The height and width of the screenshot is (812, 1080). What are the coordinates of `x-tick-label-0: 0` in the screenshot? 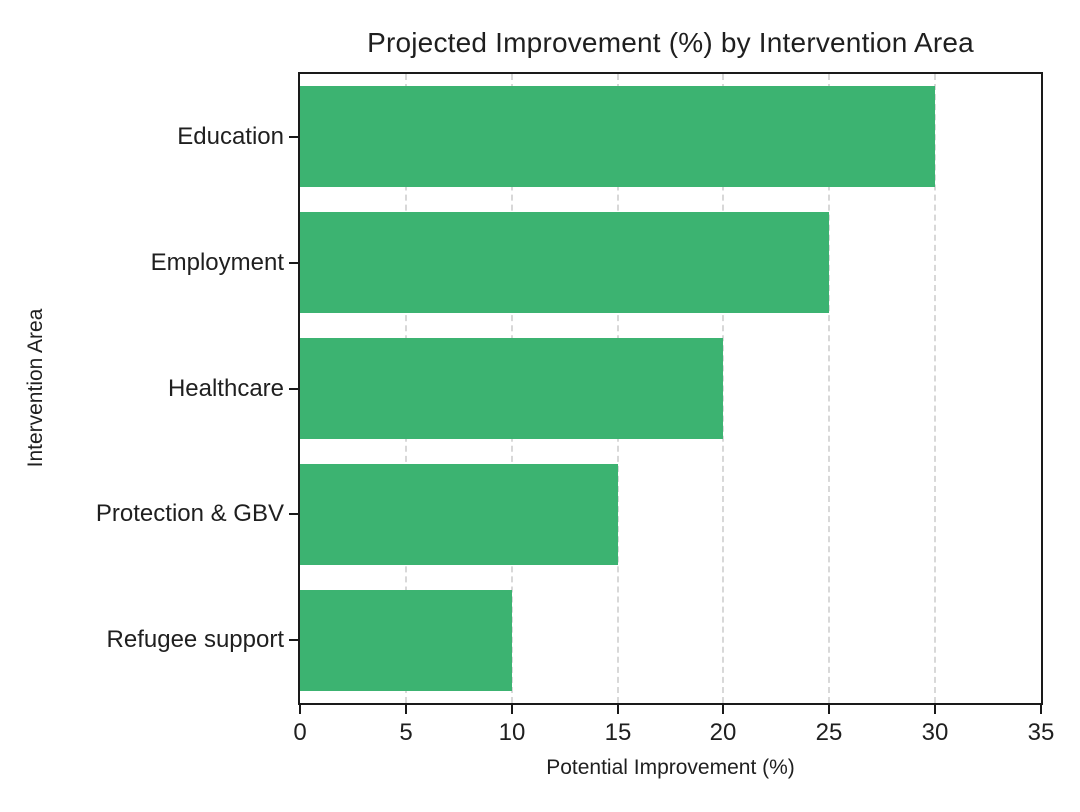 It's located at (300, 732).